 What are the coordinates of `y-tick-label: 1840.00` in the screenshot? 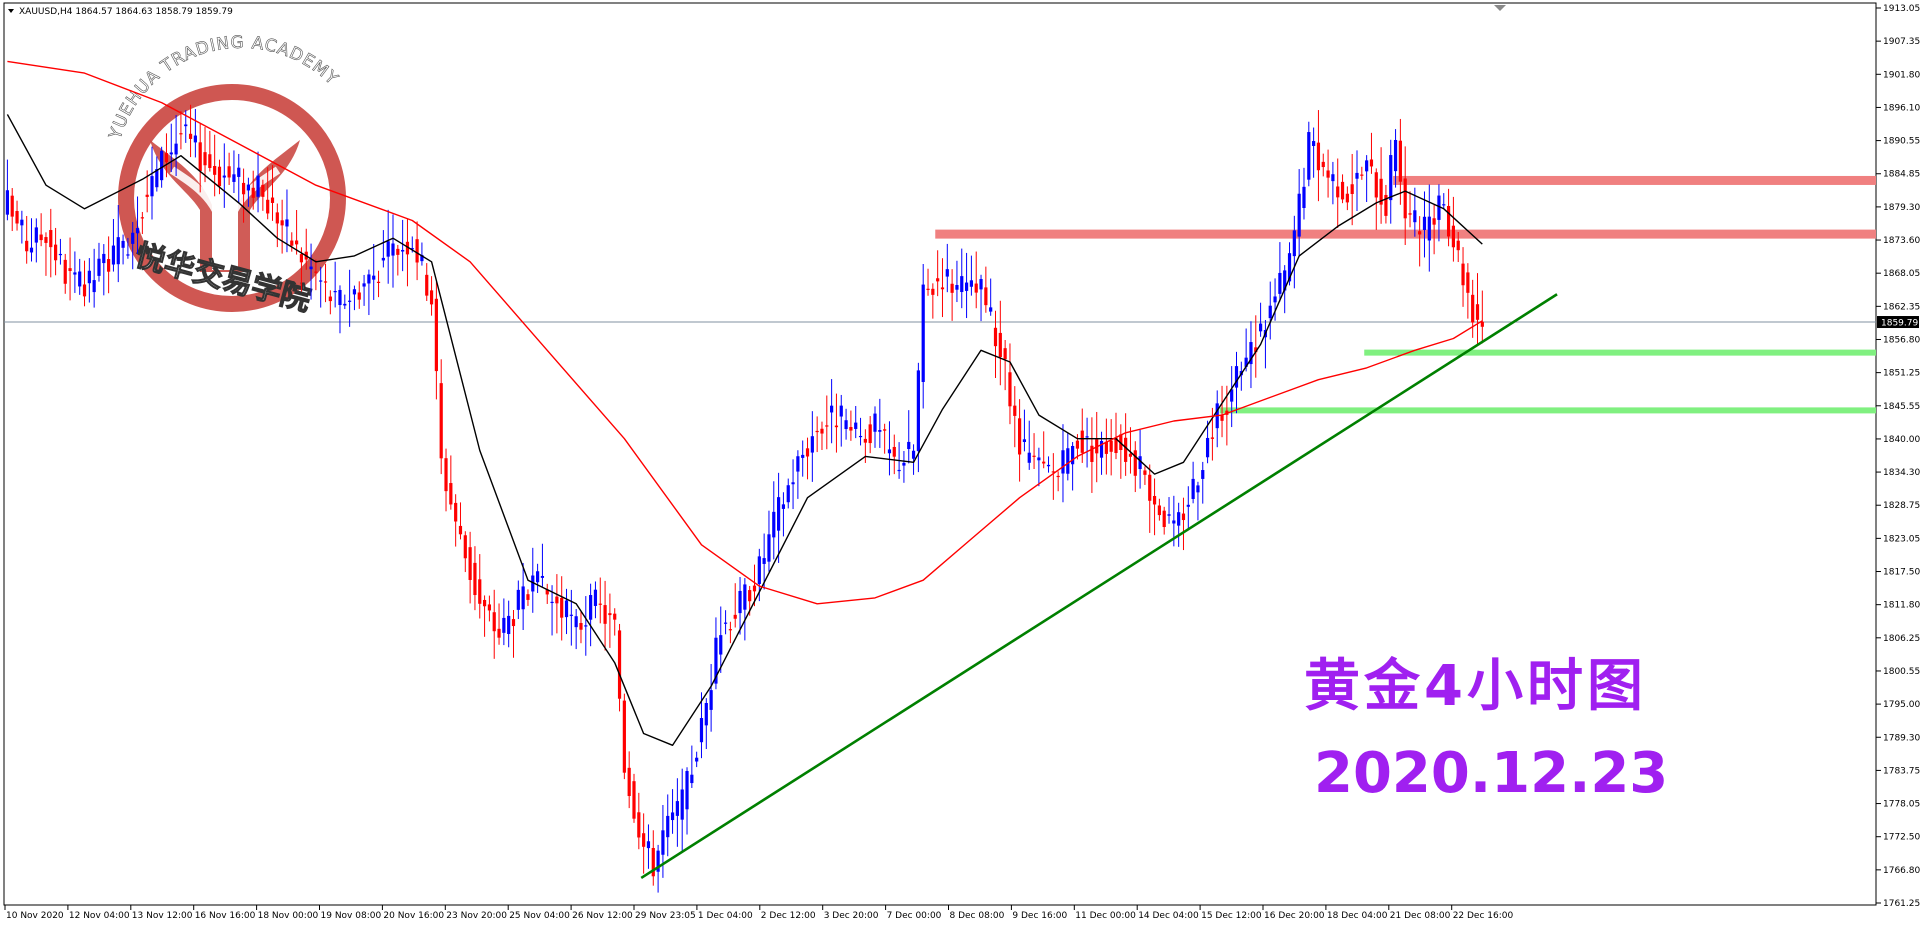 It's located at (1901, 440).